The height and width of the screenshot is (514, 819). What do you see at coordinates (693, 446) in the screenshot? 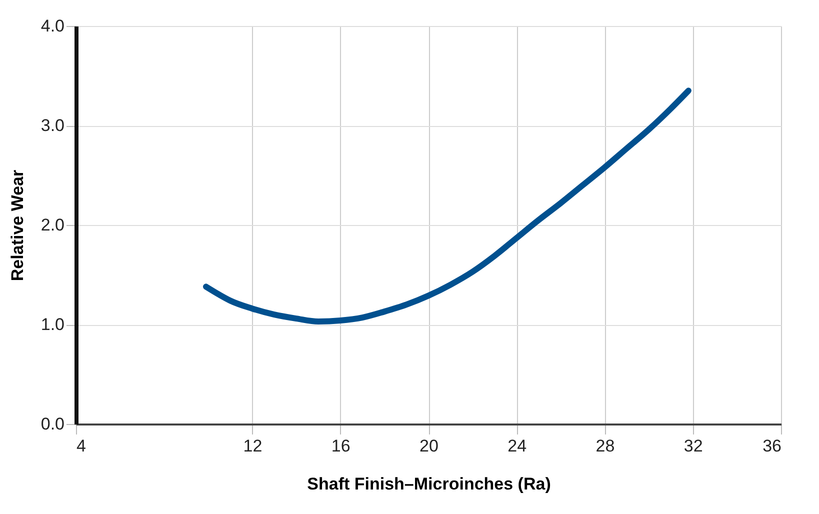
I see `x-tick-label: 32` at bounding box center [693, 446].